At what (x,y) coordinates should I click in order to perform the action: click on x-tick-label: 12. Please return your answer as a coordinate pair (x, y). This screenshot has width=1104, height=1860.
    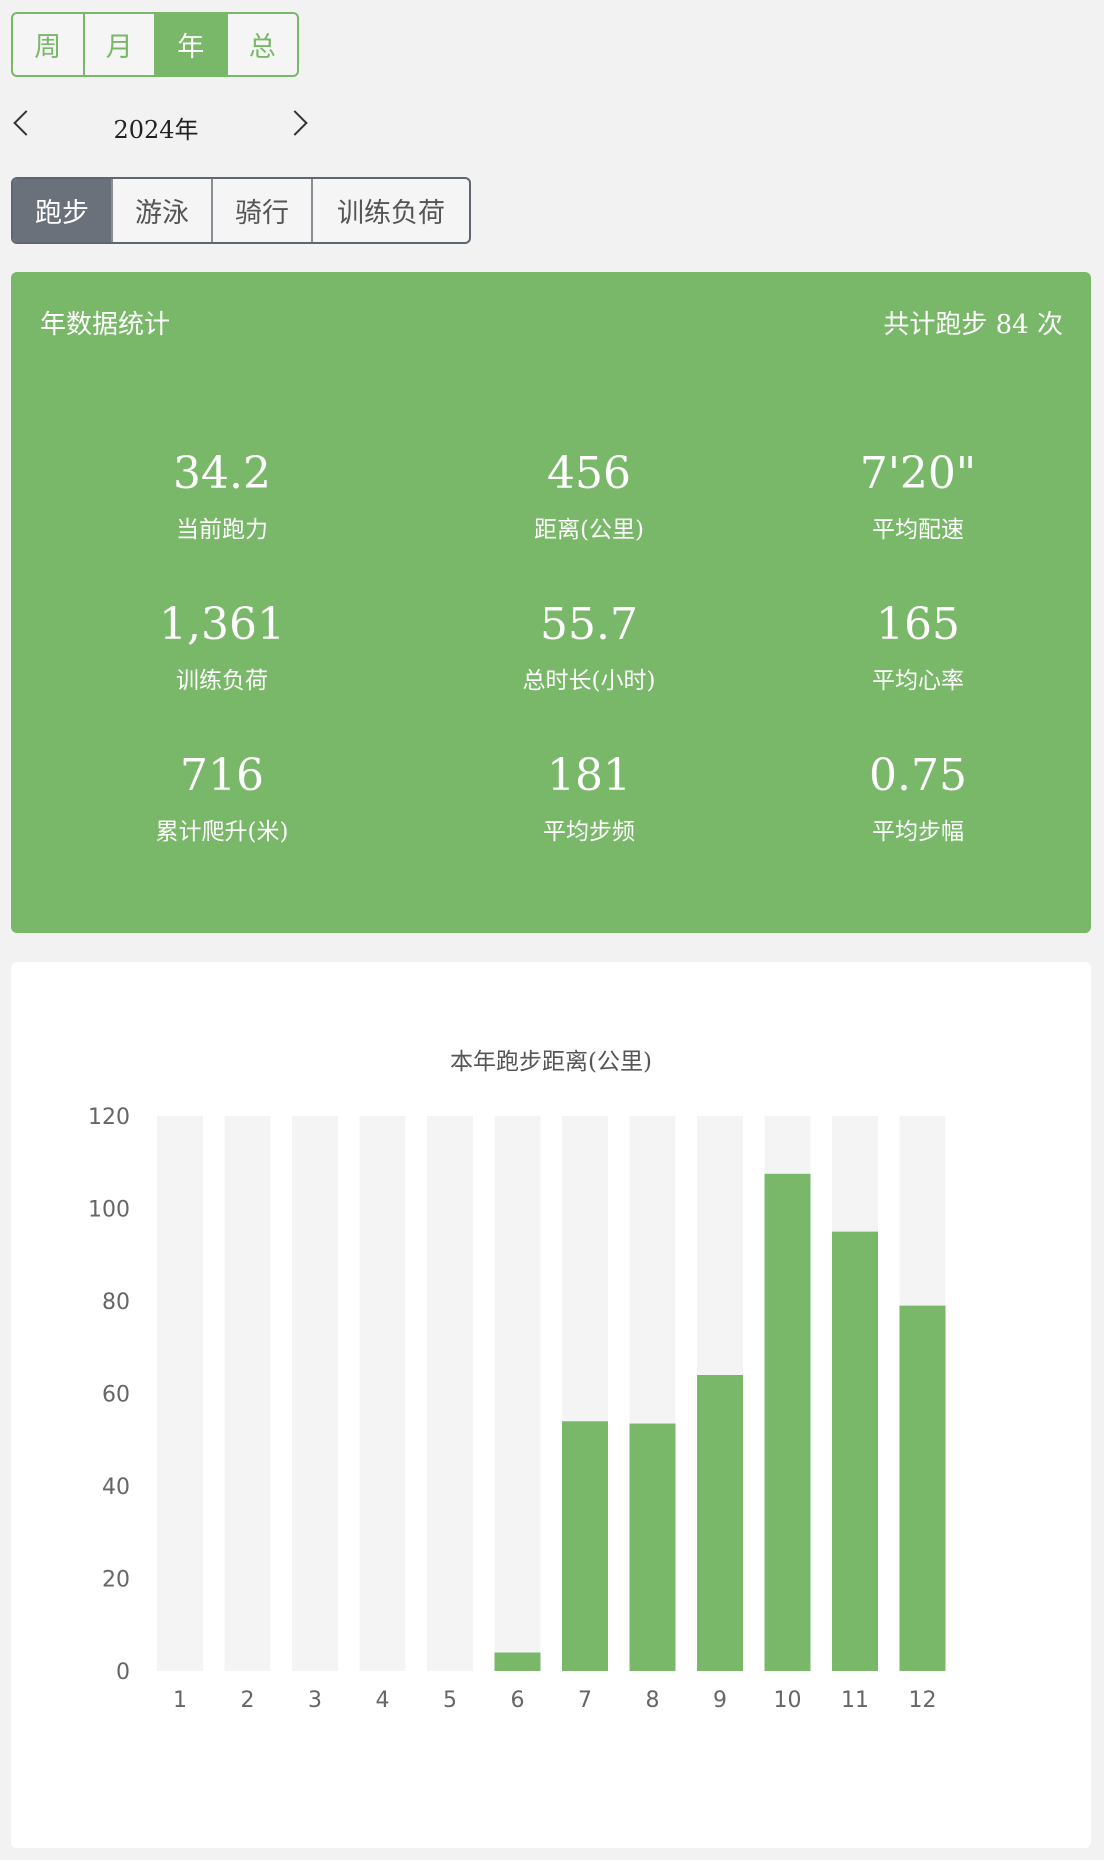
    Looking at the image, I should click on (923, 1700).